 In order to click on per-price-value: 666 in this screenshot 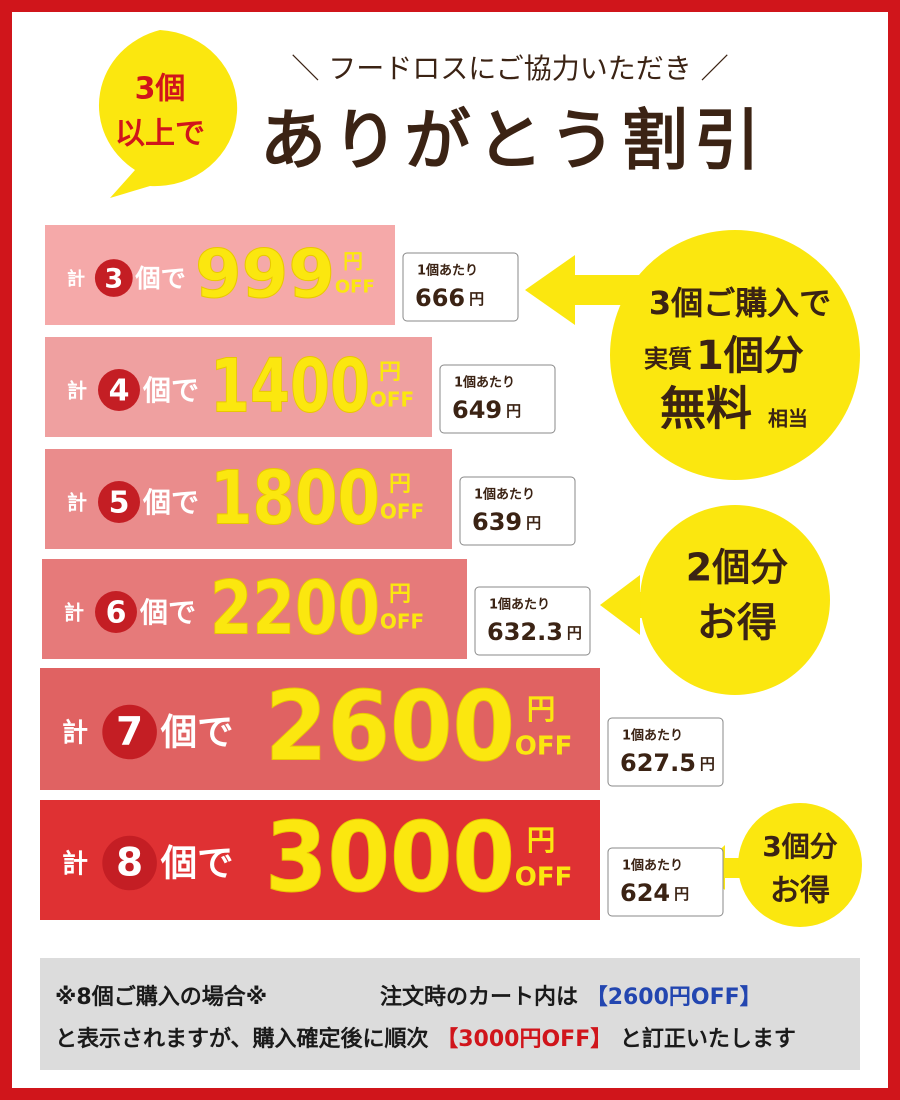, I will do `click(440, 298)`.